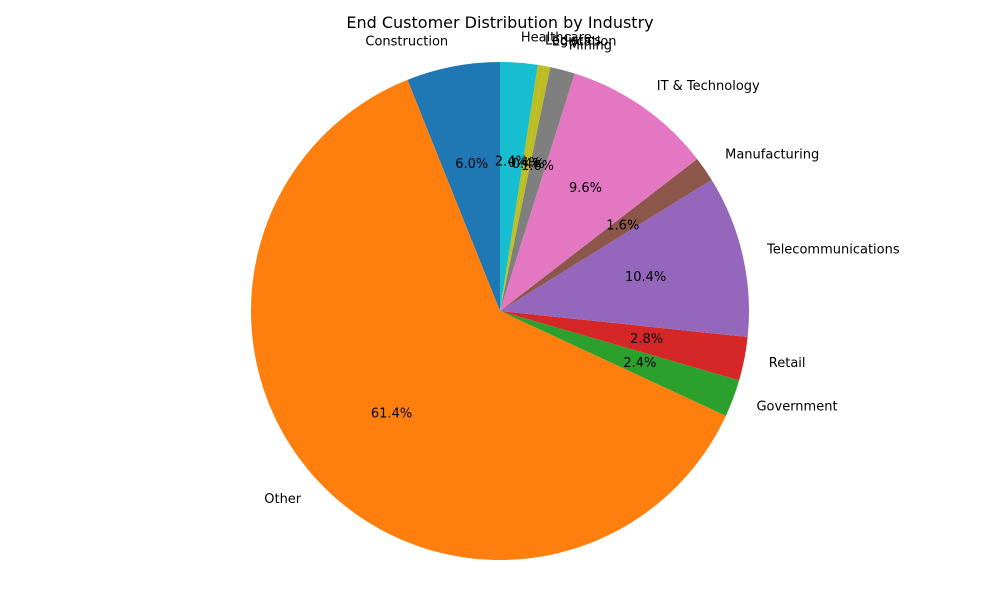  What do you see at coordinates (537, 166) in the screenshot?
I see `percent-label-mining: 1.6%` at bounding box center [537, 166].